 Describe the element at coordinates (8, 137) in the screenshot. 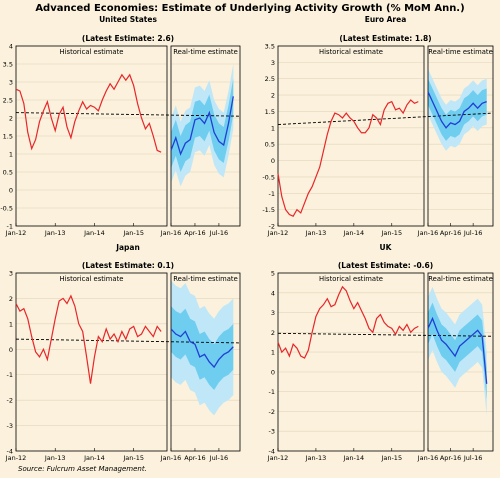

I see `y-tick-label: 1.5` at that location.